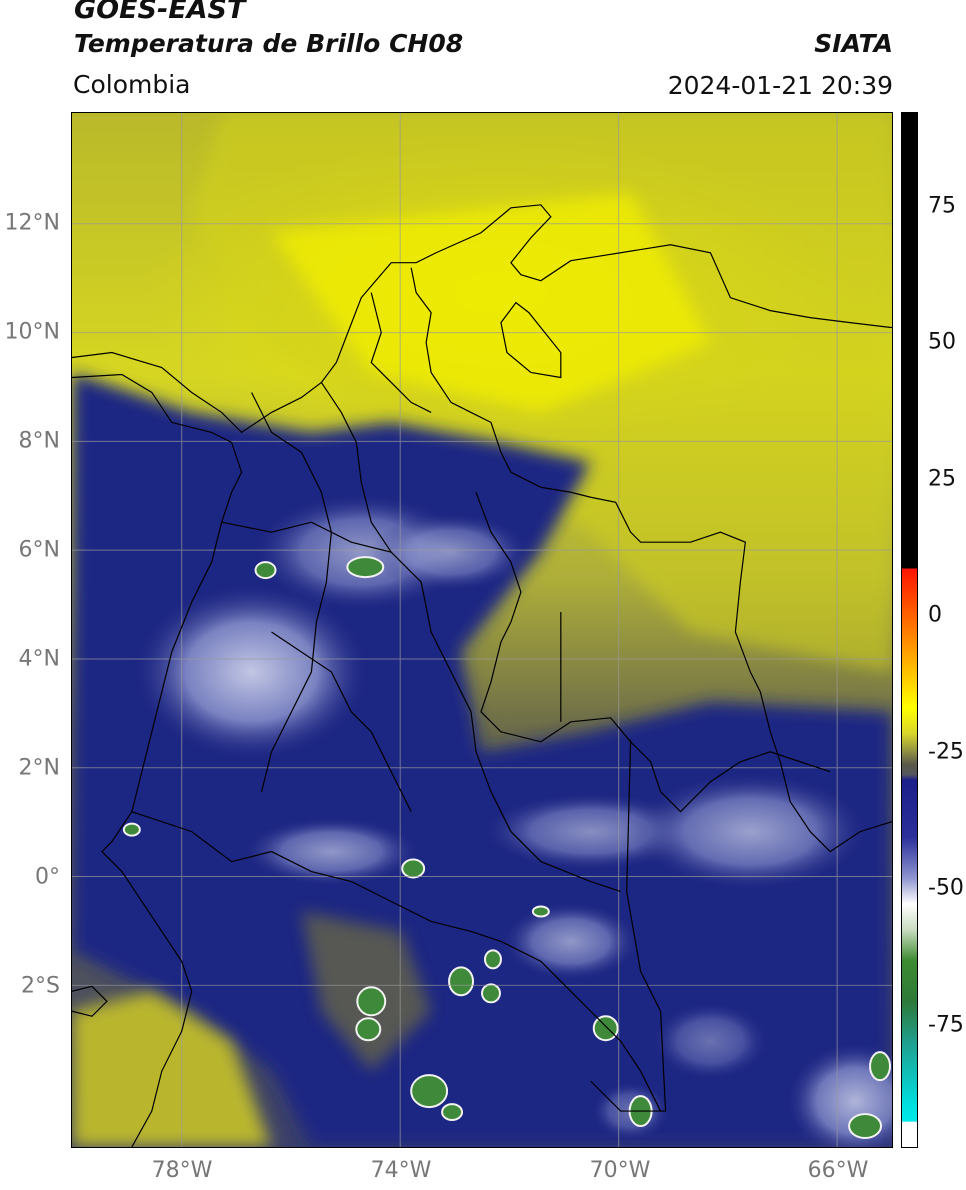 Image resolution: width=966 pixels, height=1190 pixels. Describe the element at coordinates (942, 342) in the screenshot. I see `colorbar-tick-label: 50` at that location.